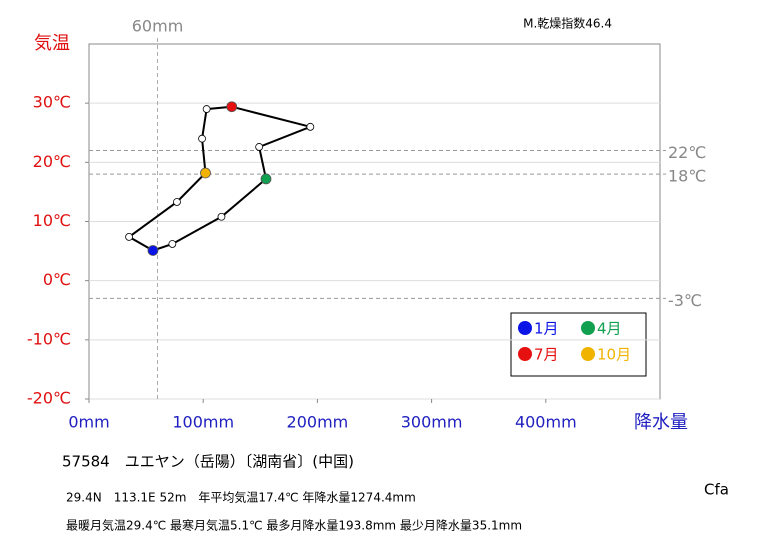 This screenshot has width=763, height=549. Describe the element at coordinates (546, 329) in the screenshot. I see `legend-label: 1月` at that location.